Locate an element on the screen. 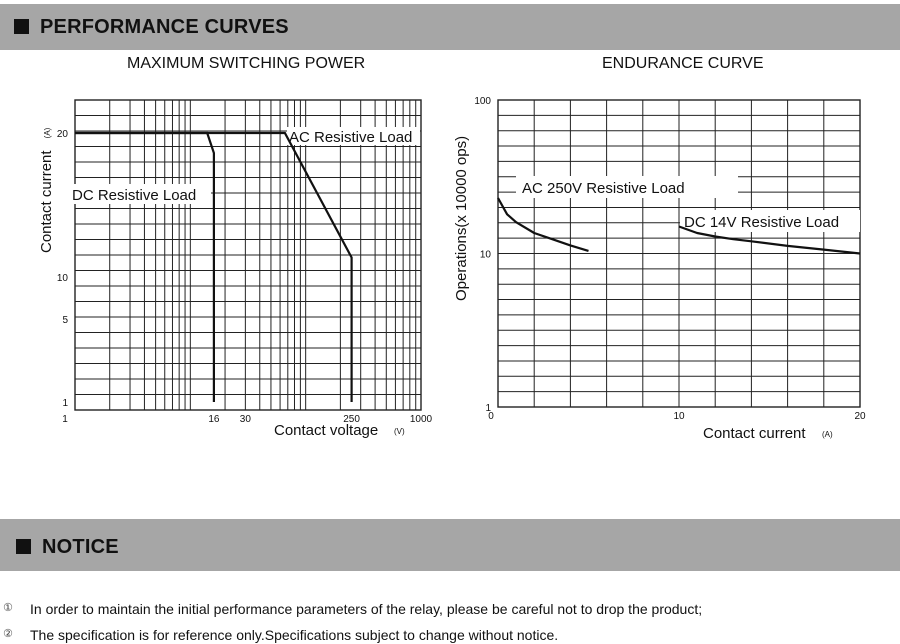 The image size is (900, 644). notice-number: ② is located at coordinates (8, 633).